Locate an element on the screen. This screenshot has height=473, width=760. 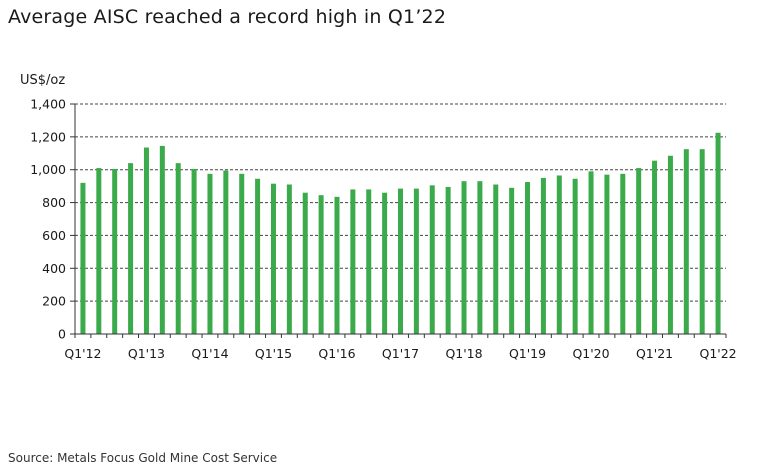
y-tick-label: 1,400 is located at coordinates (48, 104).